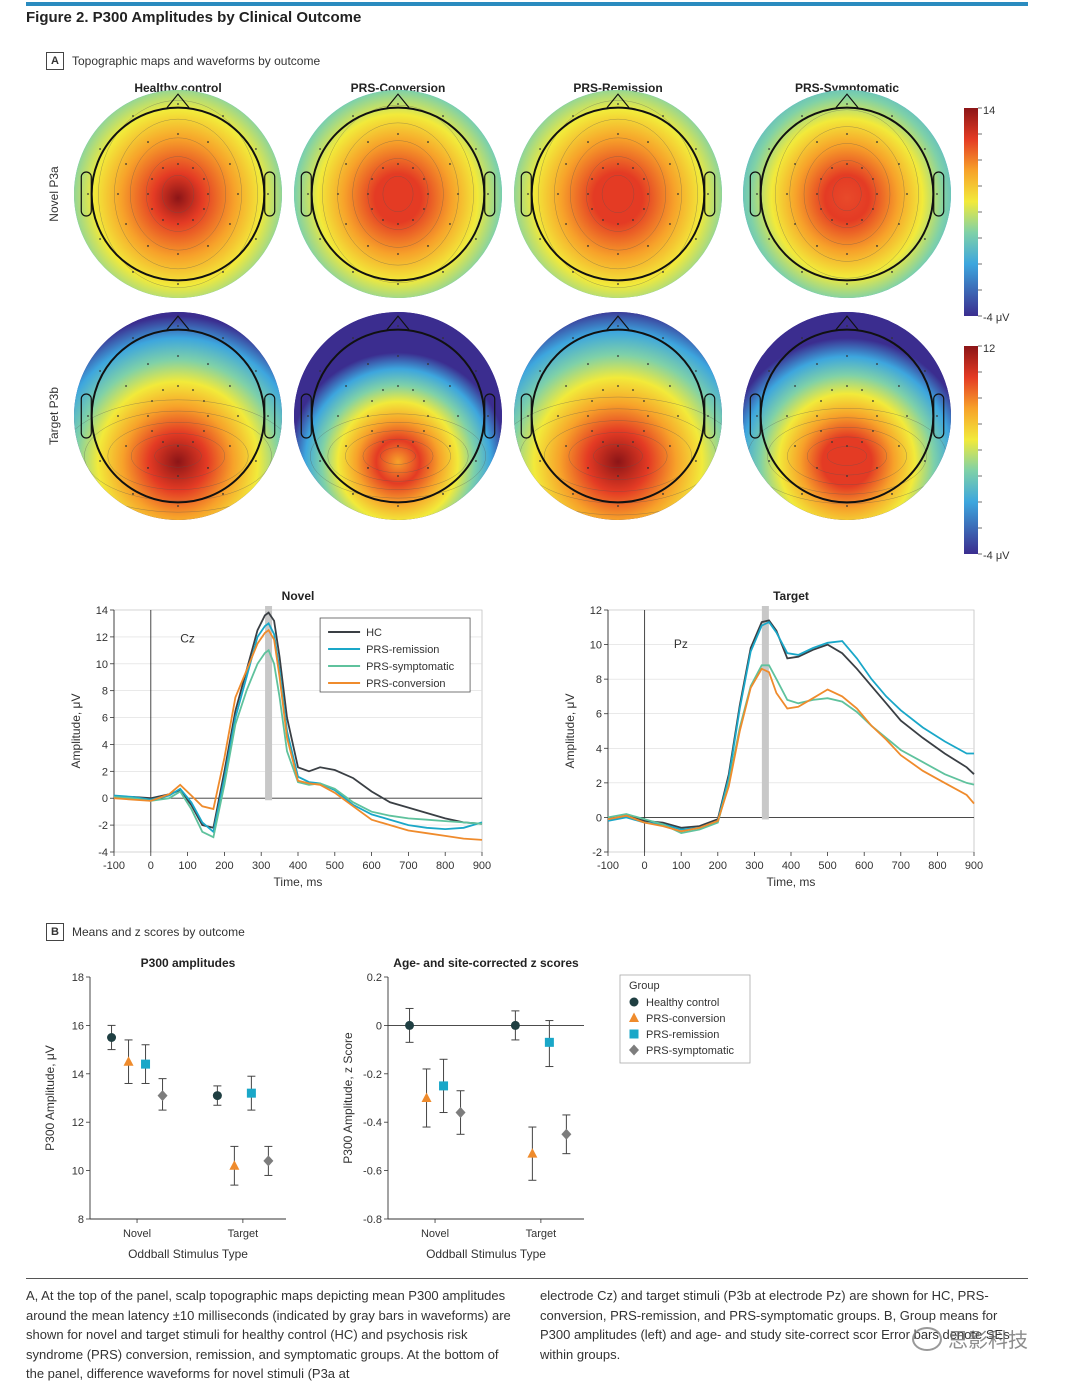  I want to click on legend-entry: HC, so click(374, 633).